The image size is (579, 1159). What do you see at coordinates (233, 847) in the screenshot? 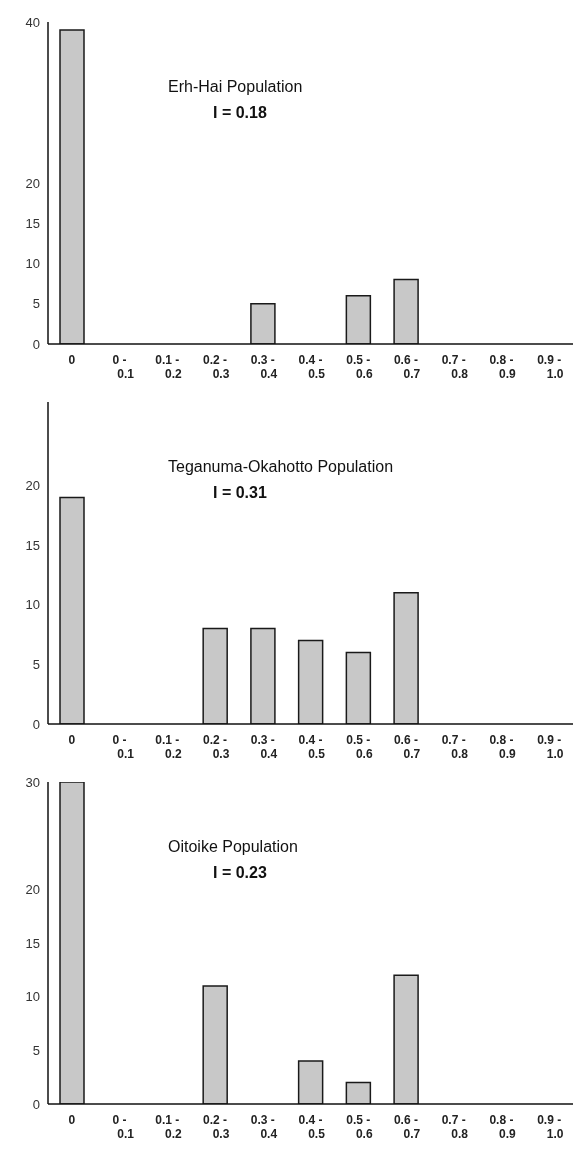
I see `text: Oitoike Population` at bounding box center [233, 847].